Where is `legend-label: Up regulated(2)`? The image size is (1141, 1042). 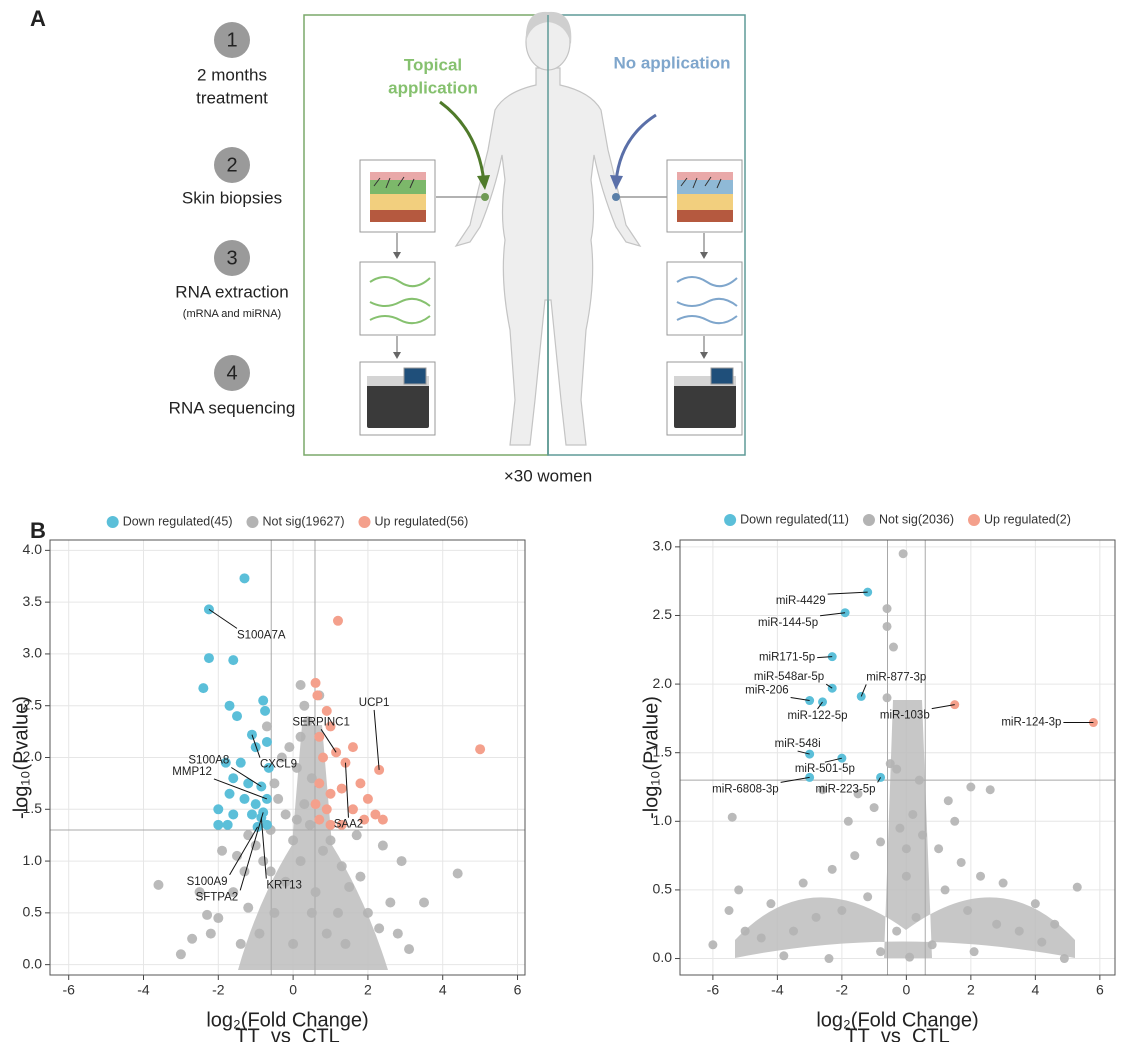
legend-label: Up regulated(2) is located at coordinates (1027, 519).